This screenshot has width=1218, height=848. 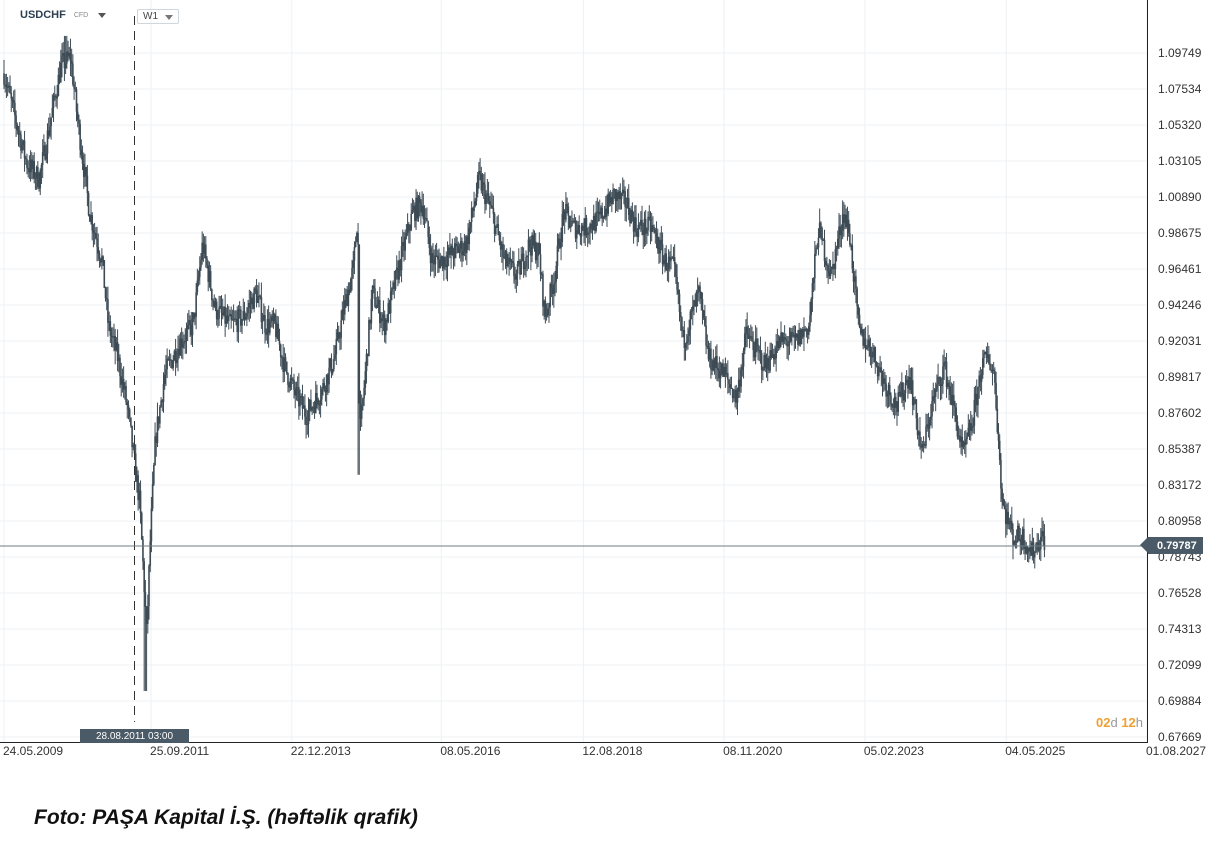 What do you see at coordinates (612, 751) in the screenshot?
I see `time-tick-label: 12.08.2018` at bounding box center [612, 751].